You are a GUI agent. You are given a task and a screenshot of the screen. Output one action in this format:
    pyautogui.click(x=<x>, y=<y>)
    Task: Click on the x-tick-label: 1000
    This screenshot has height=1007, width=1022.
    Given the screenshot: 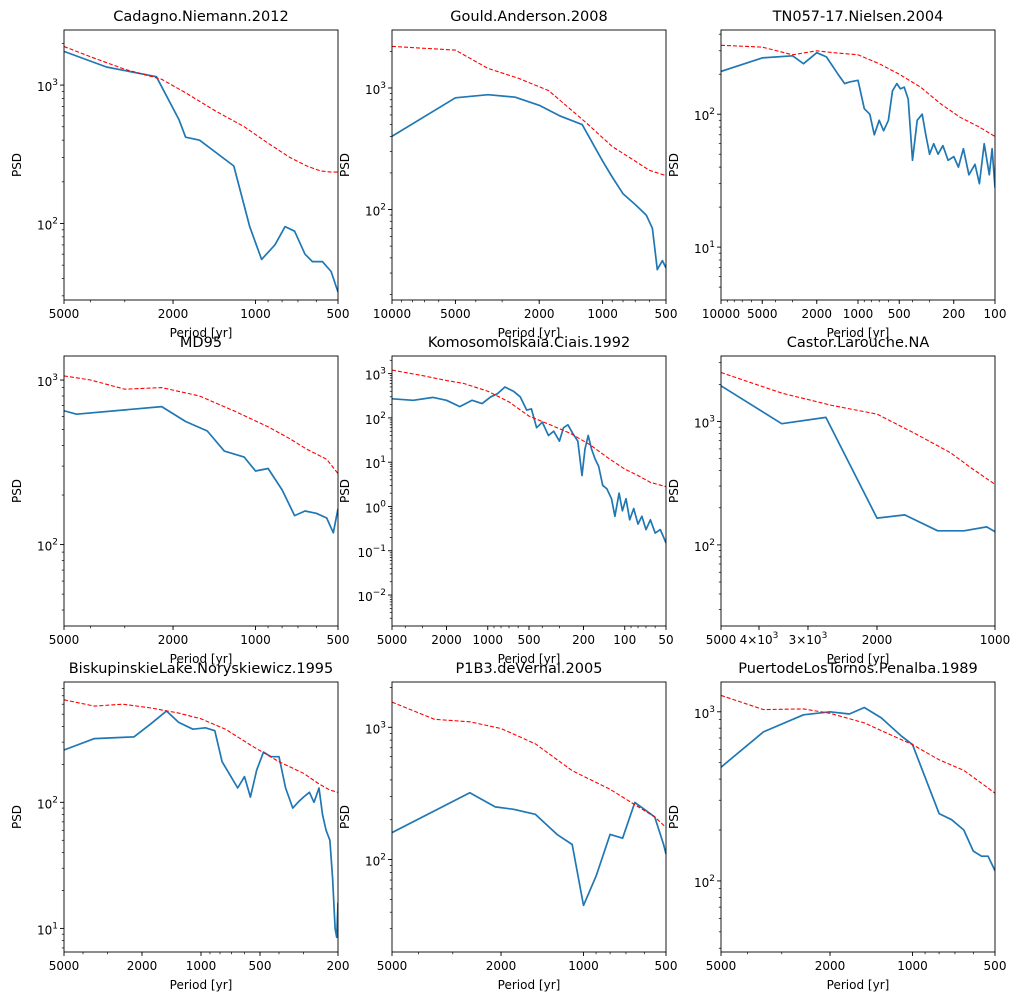 What is the action you would take?
    pyautogui.click(x=583, y=966)
    